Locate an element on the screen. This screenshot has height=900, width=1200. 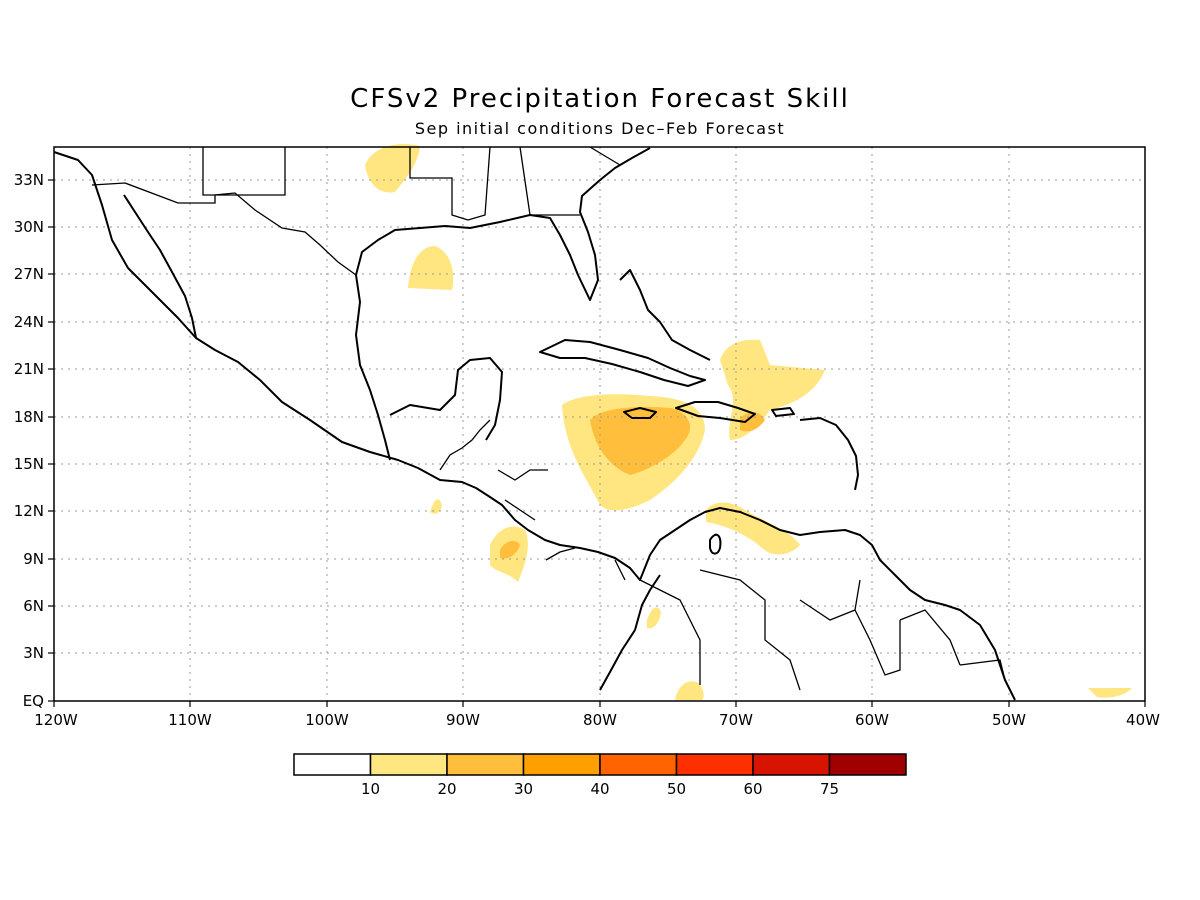
lat-label: EQ is located at coordinates (33, 701).